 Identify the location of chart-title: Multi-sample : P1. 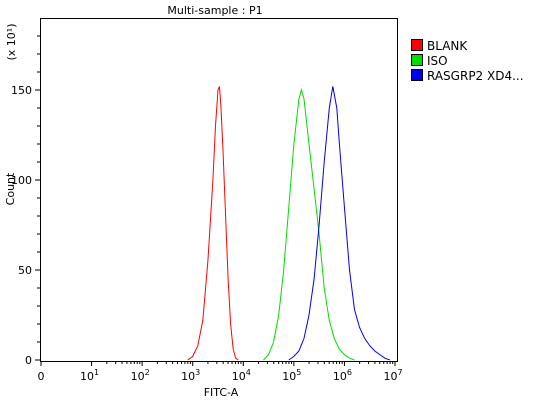
(214, 10).